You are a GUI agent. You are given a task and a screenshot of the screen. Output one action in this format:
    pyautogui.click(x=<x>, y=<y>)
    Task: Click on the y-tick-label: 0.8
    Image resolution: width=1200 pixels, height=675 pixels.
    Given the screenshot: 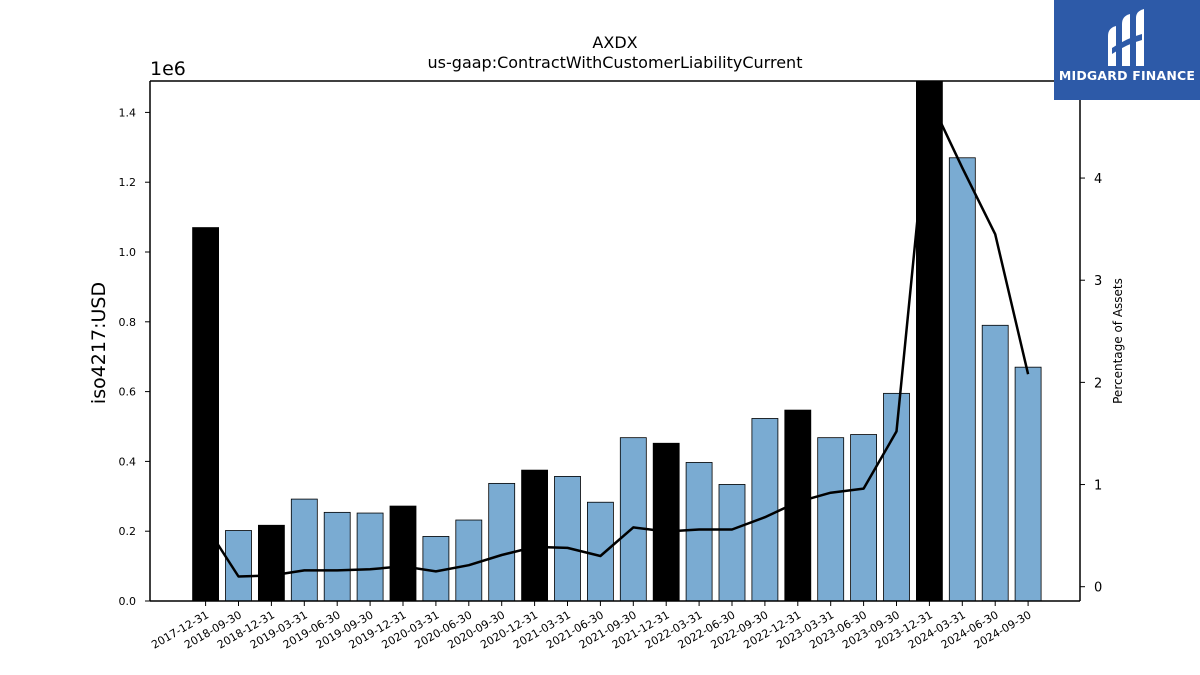 What is the action you would take?
    pyautogui.click(x=128, y=322)
    